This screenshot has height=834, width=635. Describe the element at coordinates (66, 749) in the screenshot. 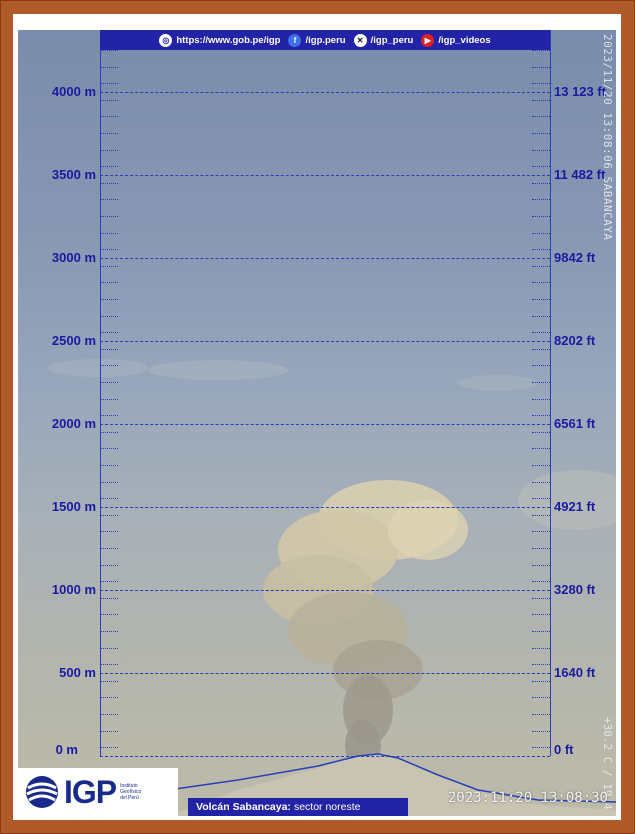

I see `altitude-label-m: 0 m` at that location.